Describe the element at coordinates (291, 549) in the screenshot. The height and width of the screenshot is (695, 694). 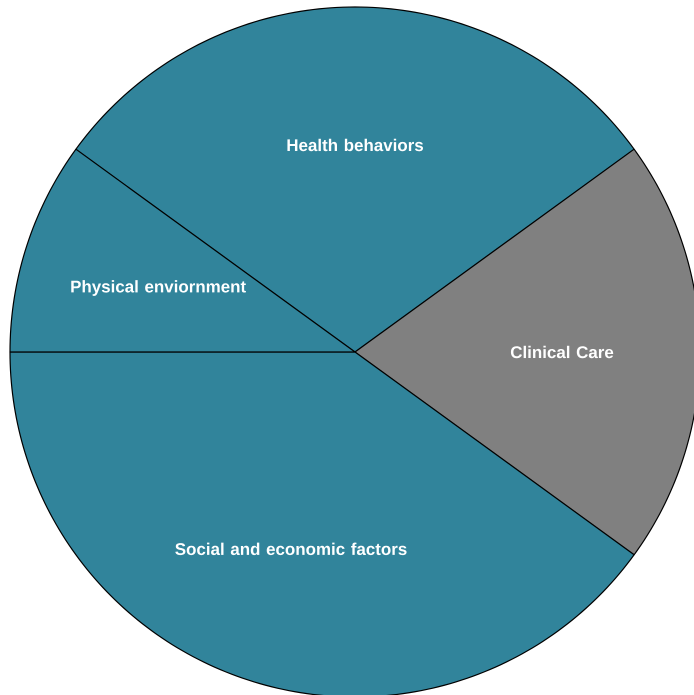
I see `slice-label: Social and economic factors` at that location.